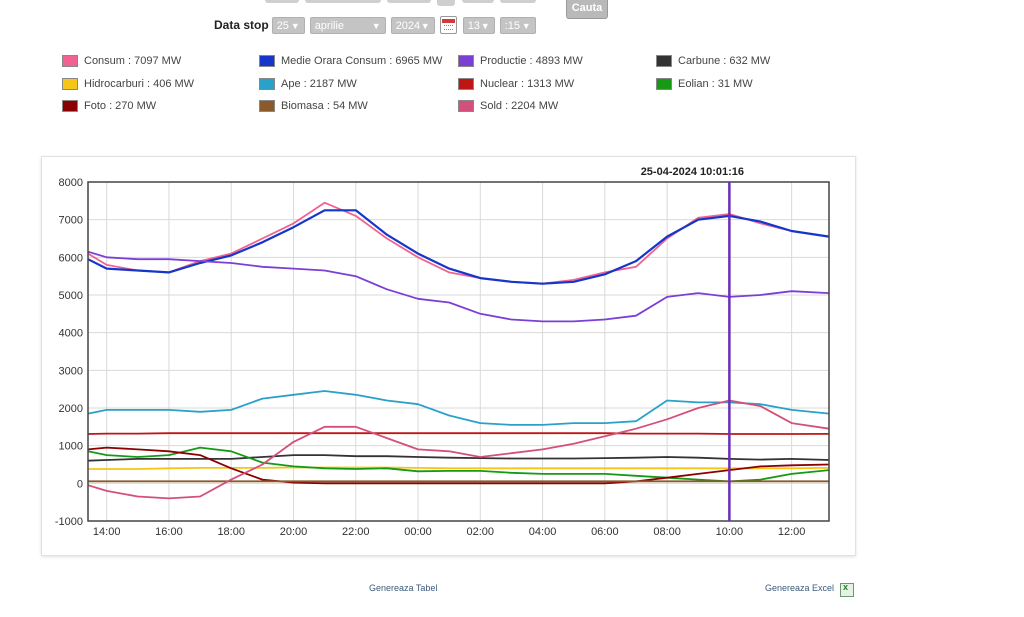 This screenshot has width=1024, height=617. I want to click on legend-label: Productie : 4893 MW, so click(531, 61).